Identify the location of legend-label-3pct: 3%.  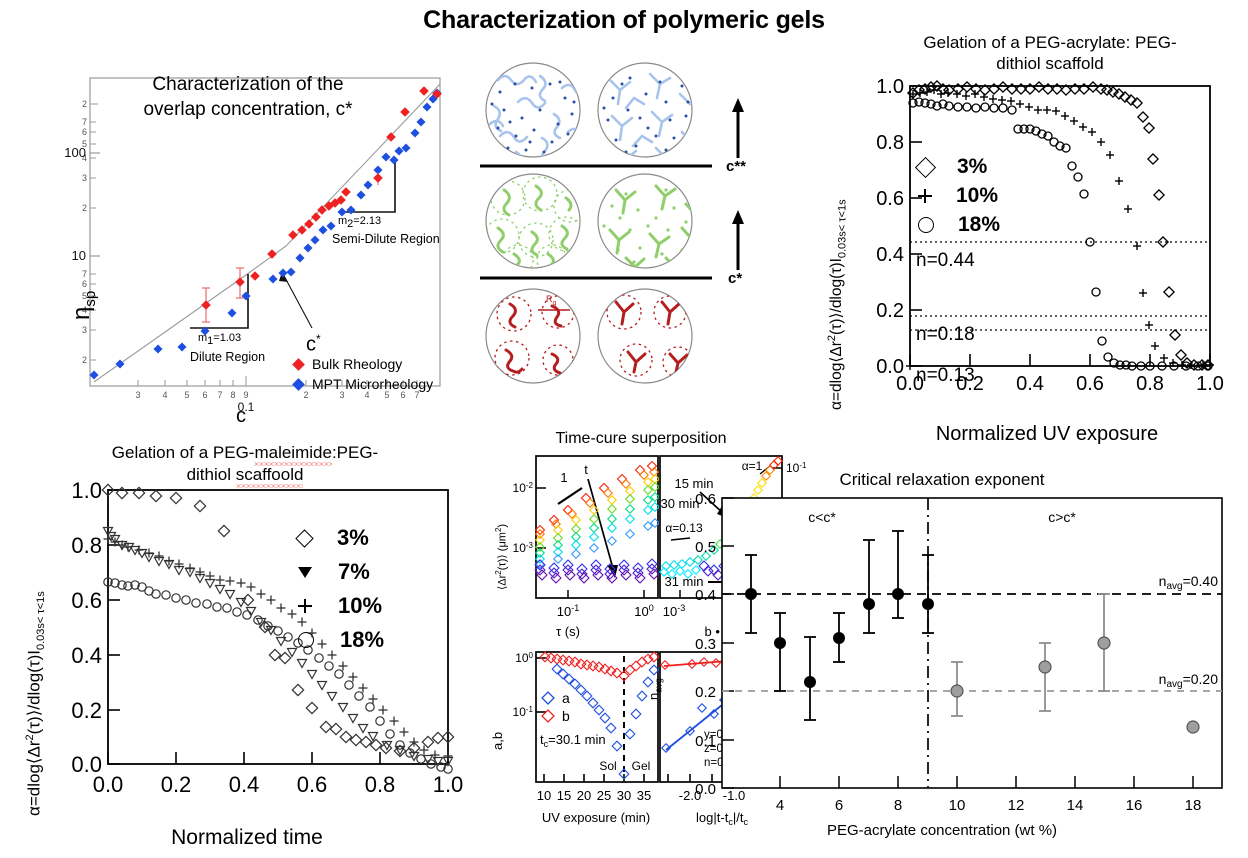
(353, 537).